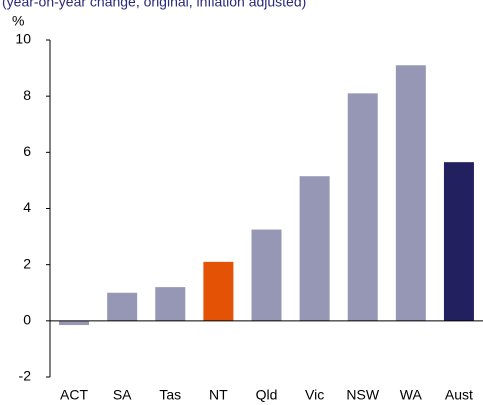  Describe the element at coordinates (23, 39) in the screenshot. I see `y-tick-label: 10` at that location.